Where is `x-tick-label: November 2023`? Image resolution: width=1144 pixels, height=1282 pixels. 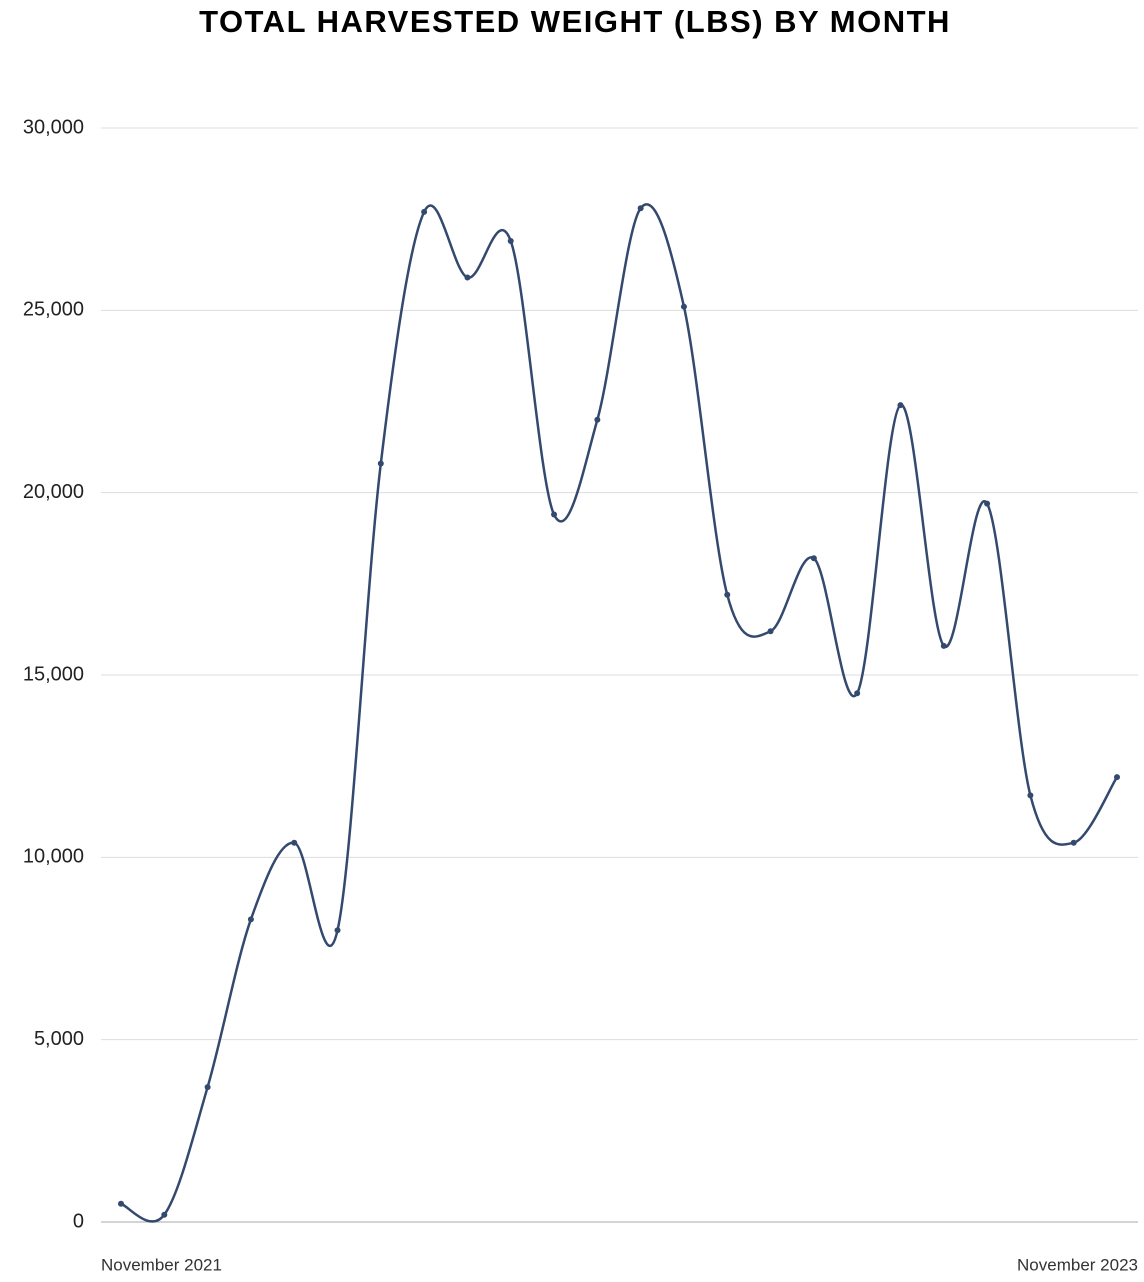 x-tick-label: November 2023 is located at coordinates (1077, 1264).